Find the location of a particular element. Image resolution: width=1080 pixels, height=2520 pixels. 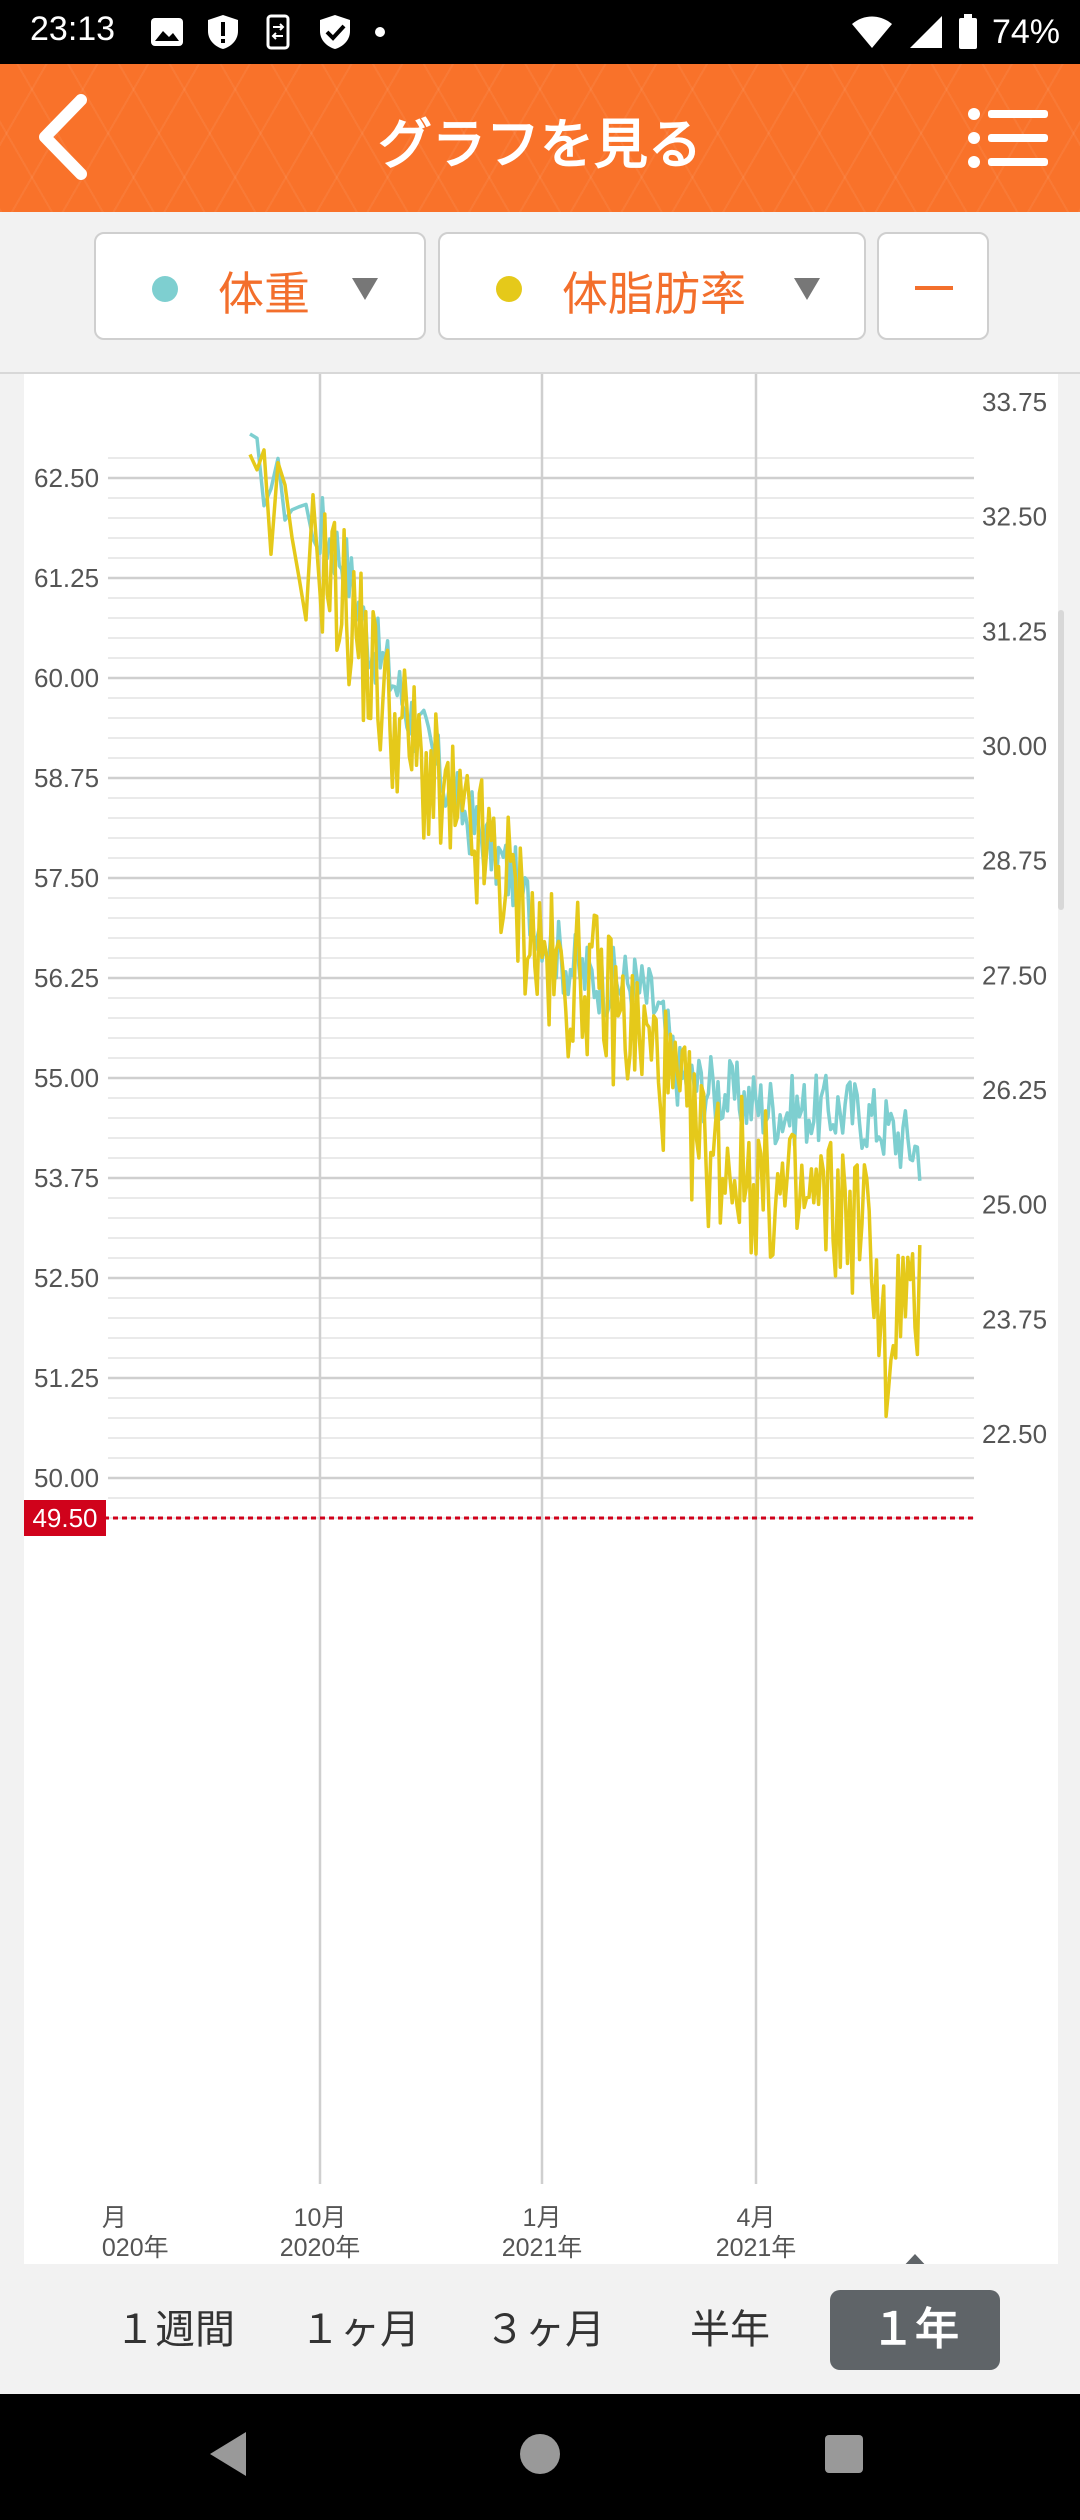

tab-3-months: ３ヶ月 is located at coordinates (545, 2330).